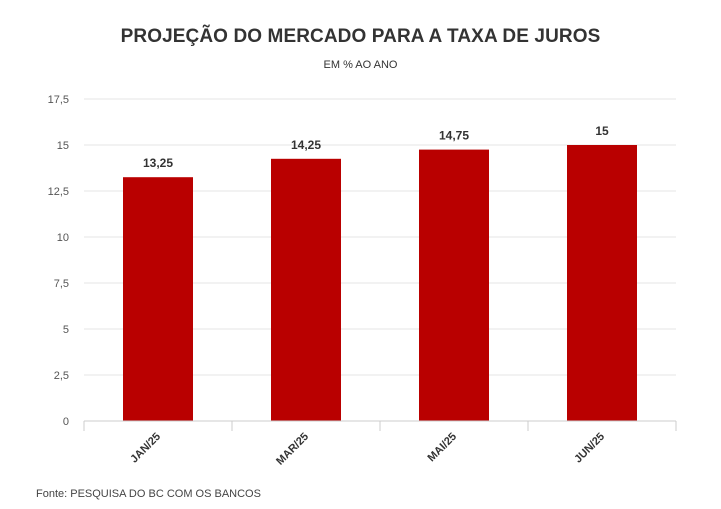  Describe the element at coordinates (292, 449) in the screenshot. I see `x-tick-label: MAR/25` at that location.